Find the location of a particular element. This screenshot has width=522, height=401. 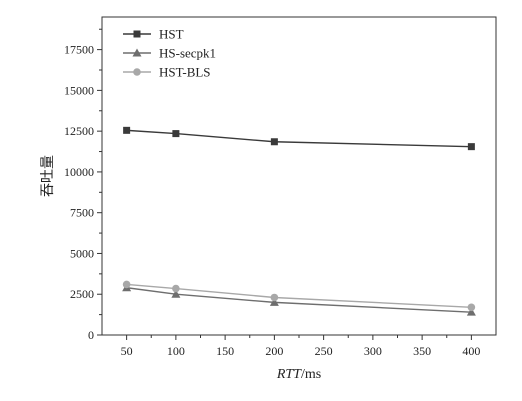

legend-label: HST is located at coordinates (171, 34).